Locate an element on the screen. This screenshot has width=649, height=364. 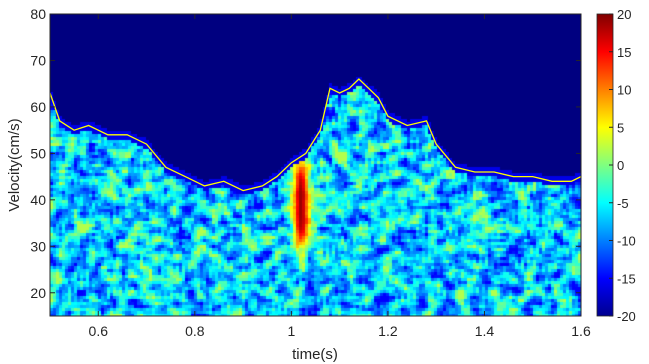
colorbar-tick-label: -20 is located at coordinates (626, 316).